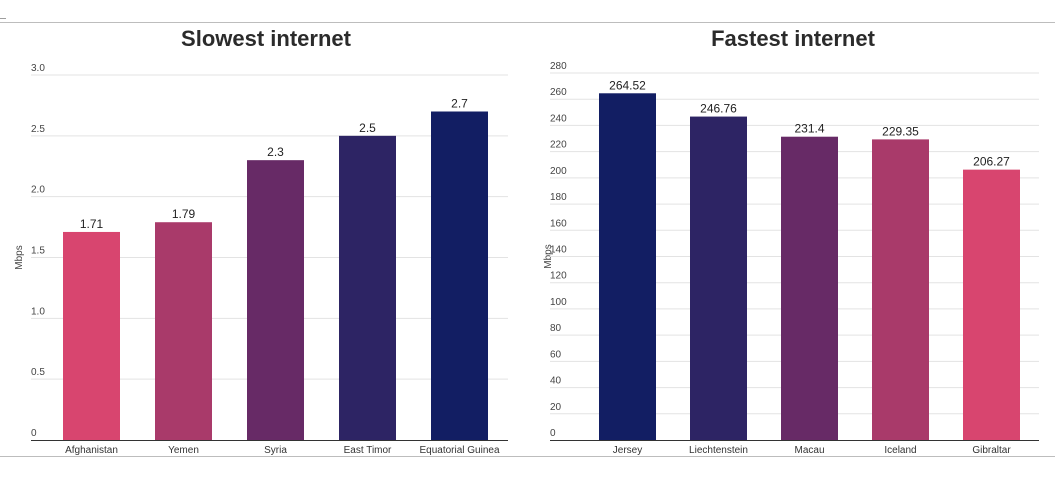 This screenshot has height=480, width=1055. What do you see at coordinates (718, 450) in the screenshot?
I see `fastest-category-label: Liechtenstein` at bounding box center [718, 450].